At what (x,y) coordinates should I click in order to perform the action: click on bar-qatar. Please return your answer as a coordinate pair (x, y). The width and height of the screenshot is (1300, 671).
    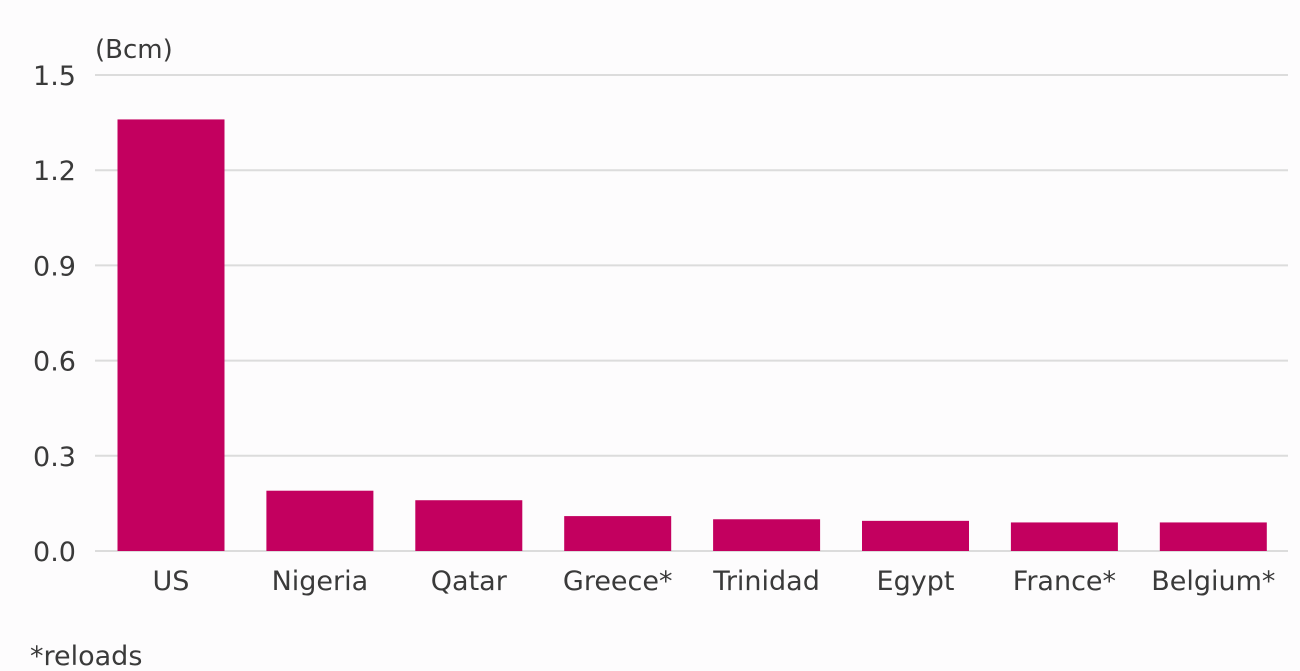
    Looking at the image, I should click on (469, 525).